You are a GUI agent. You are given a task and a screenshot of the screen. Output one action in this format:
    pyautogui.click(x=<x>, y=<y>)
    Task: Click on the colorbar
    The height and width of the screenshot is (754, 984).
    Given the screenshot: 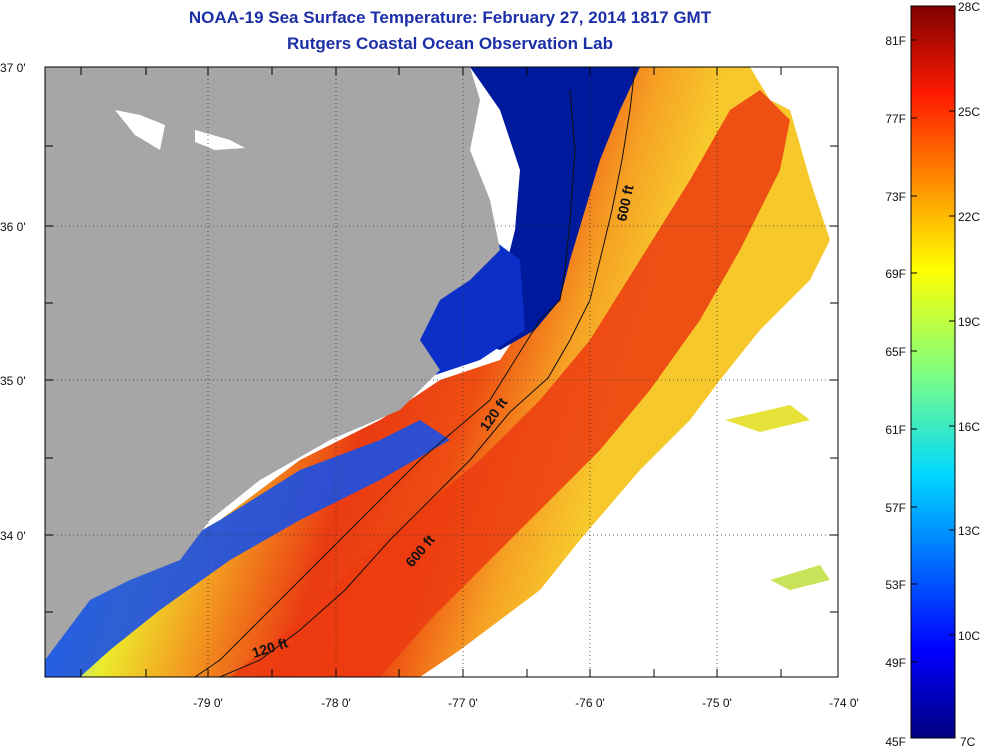 What is the action you would take?
    pyautogui.click(x=933, y=372)
    